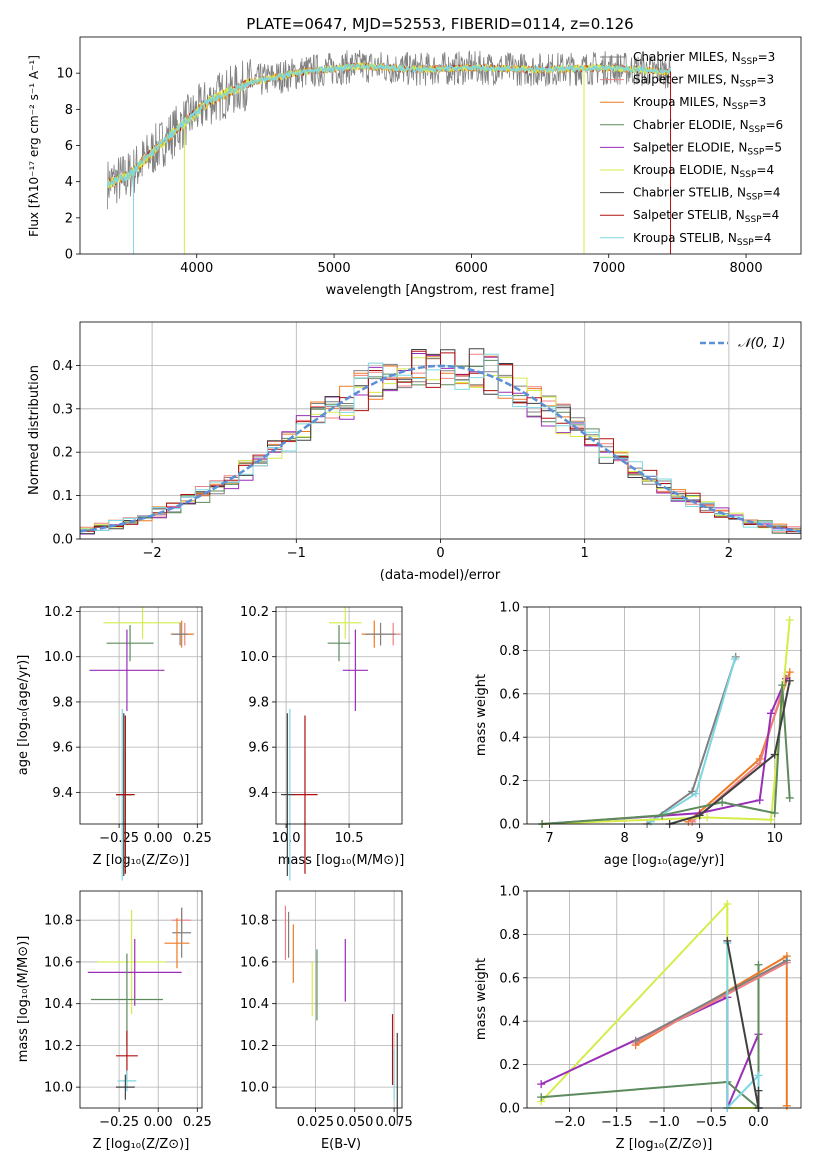 The image size is (819, 1174). I want to click on mass-weight-vs-age-ylabel: mass weight, so click(481, 715).